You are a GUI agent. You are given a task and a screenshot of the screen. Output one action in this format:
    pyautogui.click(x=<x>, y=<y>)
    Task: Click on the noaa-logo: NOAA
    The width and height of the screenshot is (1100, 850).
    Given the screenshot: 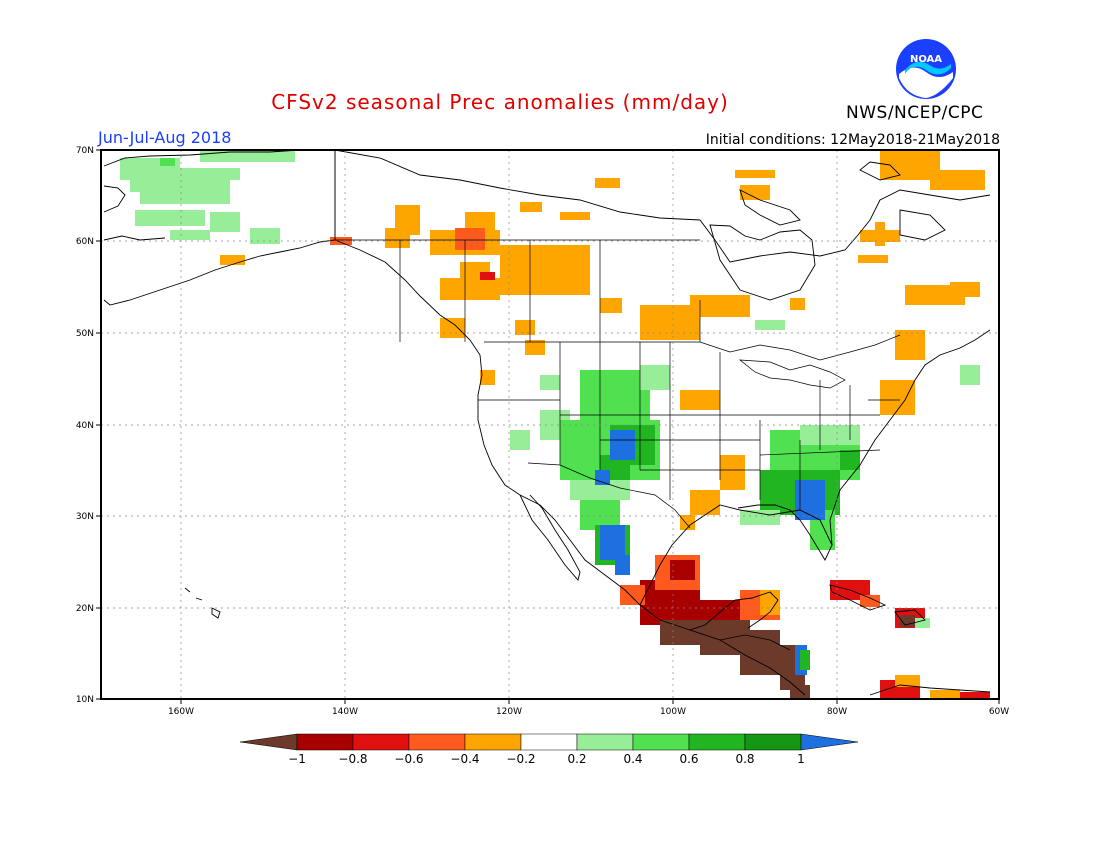 What is the action you would take?
    pyautogui.click(x=926, y=69)
    